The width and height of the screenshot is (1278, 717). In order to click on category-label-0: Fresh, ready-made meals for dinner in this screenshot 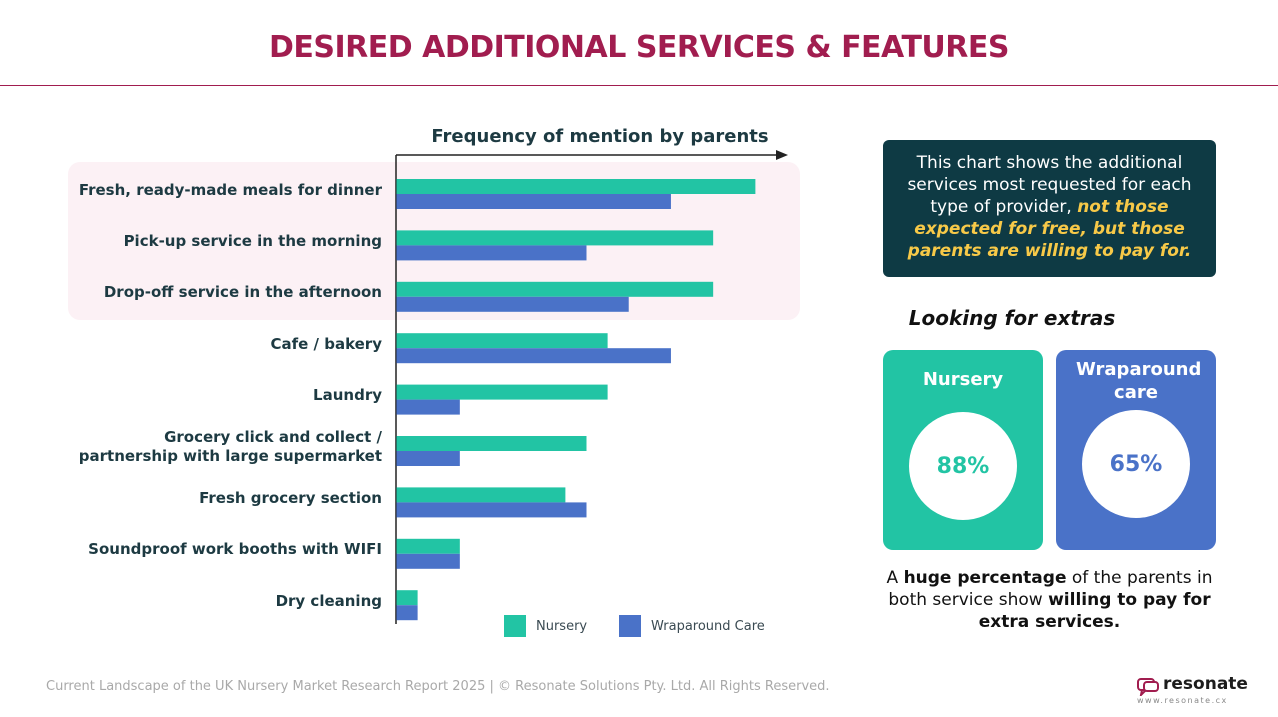, I will do `click(230, 190)`.